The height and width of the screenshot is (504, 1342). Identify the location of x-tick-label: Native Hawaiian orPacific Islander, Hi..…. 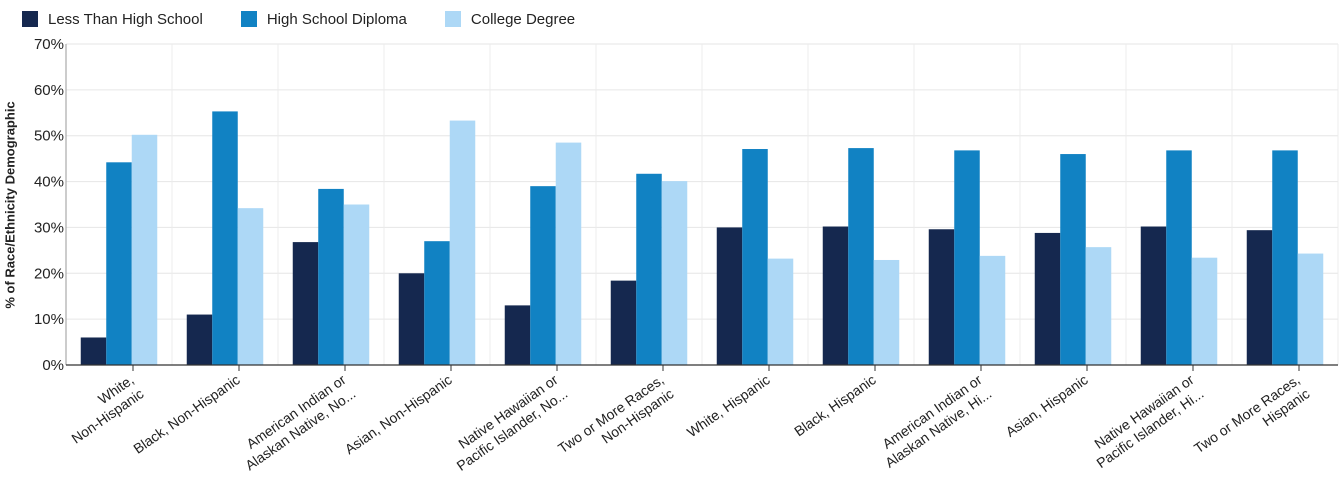
(1145, 421).